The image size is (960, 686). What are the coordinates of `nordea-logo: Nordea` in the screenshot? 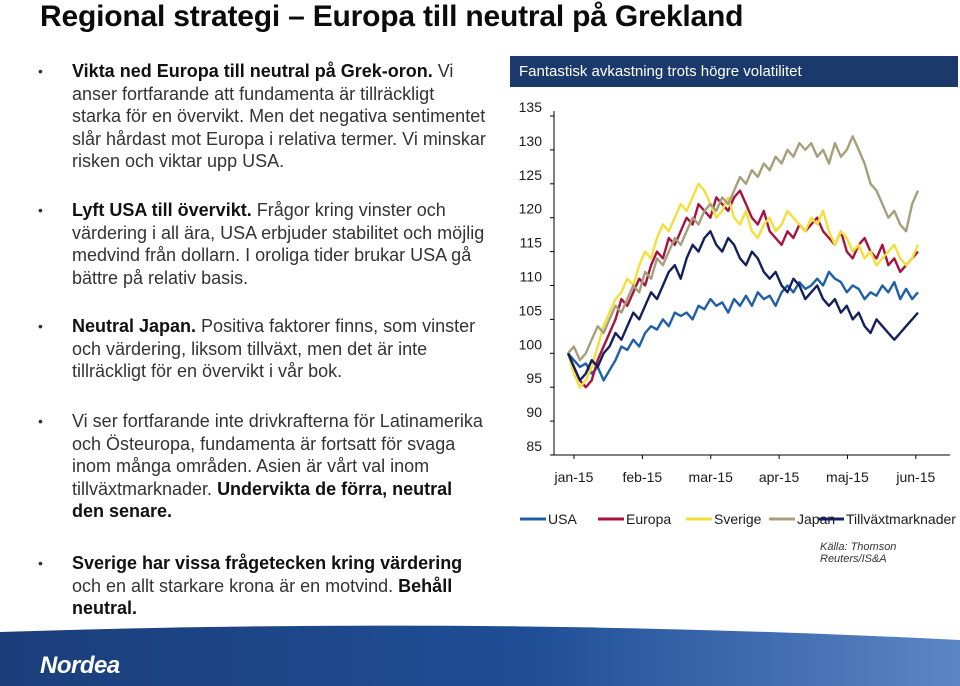 It's located at (80, 665).